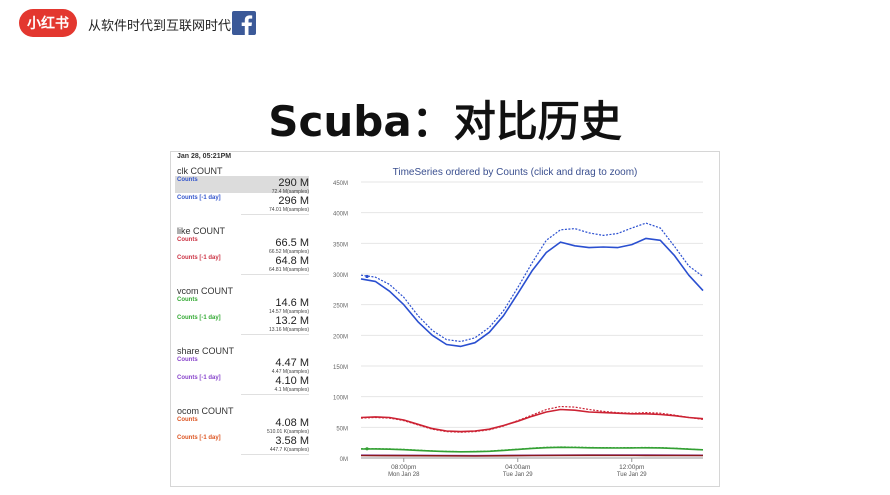 The image size is (890, 495). What do you see at coordinates (340, 245) in the screenshot?
I see `y-tick-label: 350M` at bounding box center [340, 245].